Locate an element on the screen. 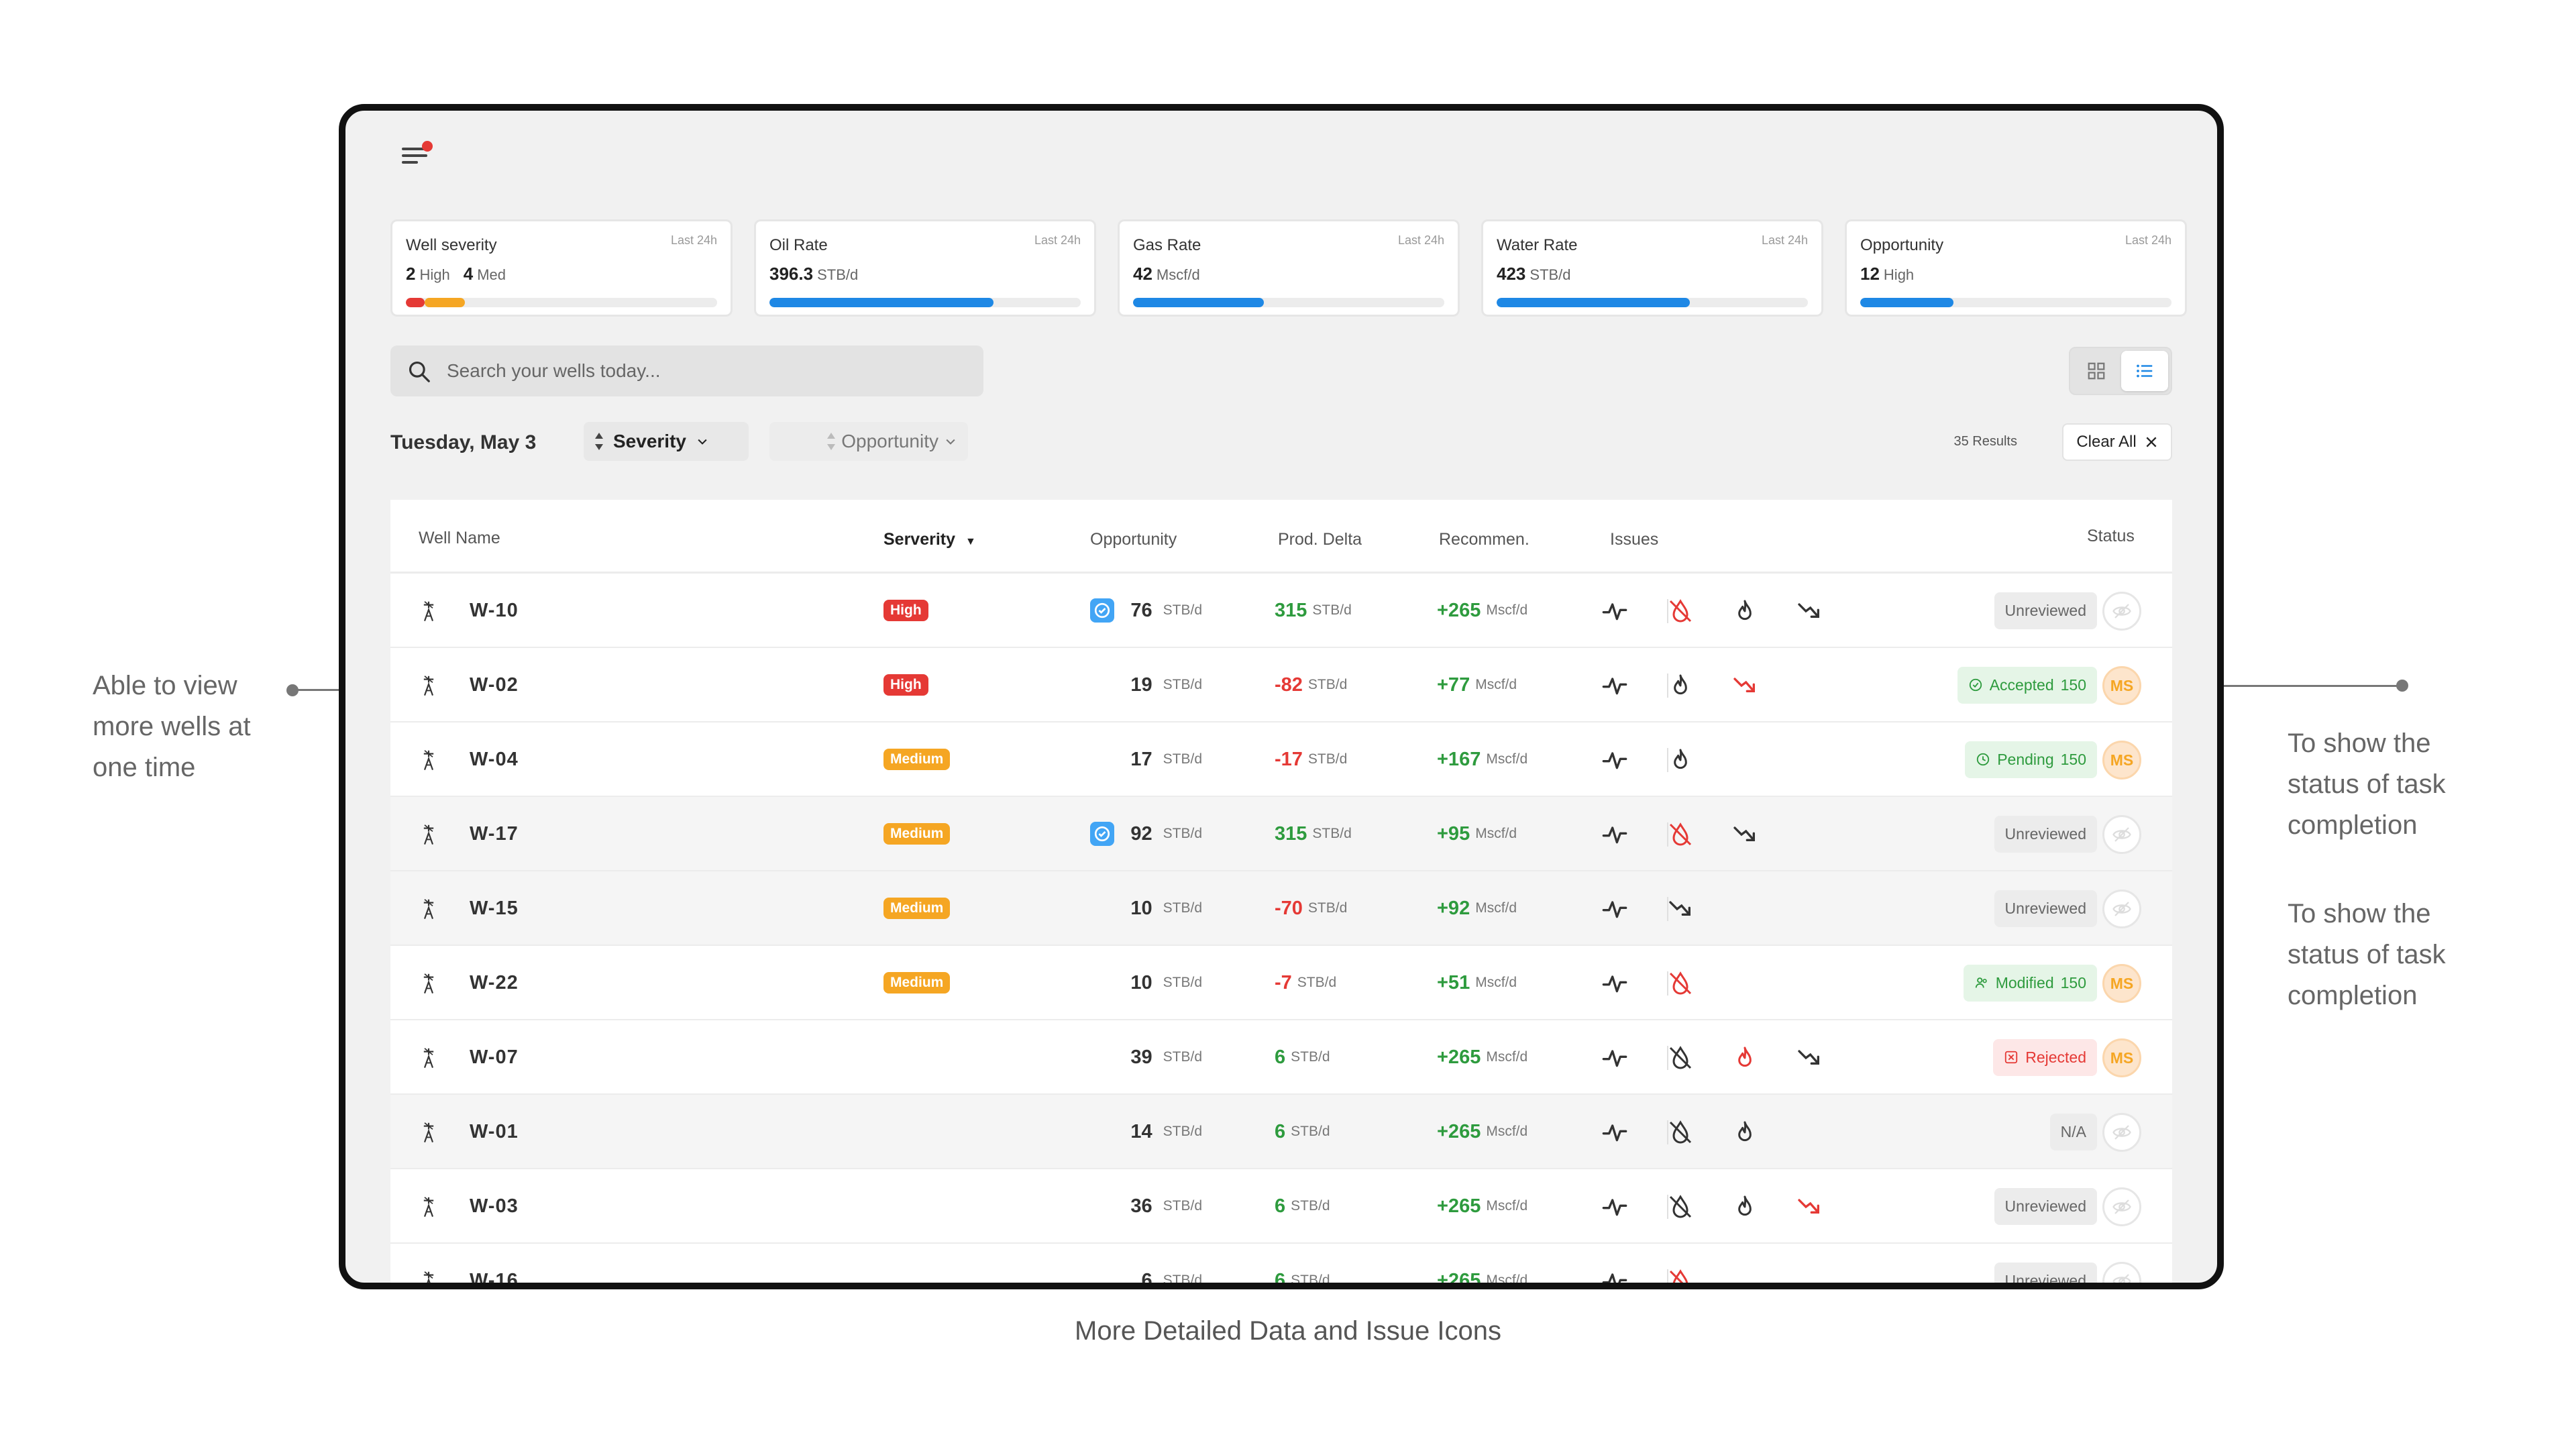 The height and width of the screenshot is (1449, 2576). table-row: W-07 39 STB/d 6 STB/d +265 Mscf/d Rejected MS is located at coordinates (1281, 1057).